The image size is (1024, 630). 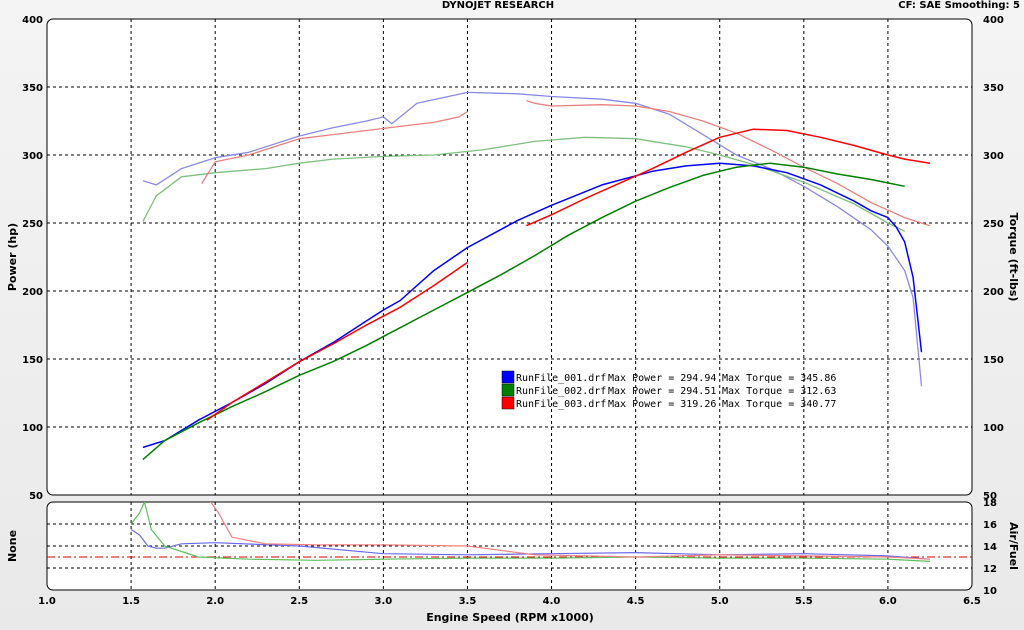 What do you see at coordinates (561, 378) in the screenshot?
I see `legend-run1-file: RunFile_001.drf` at bounding box center [561, 378].